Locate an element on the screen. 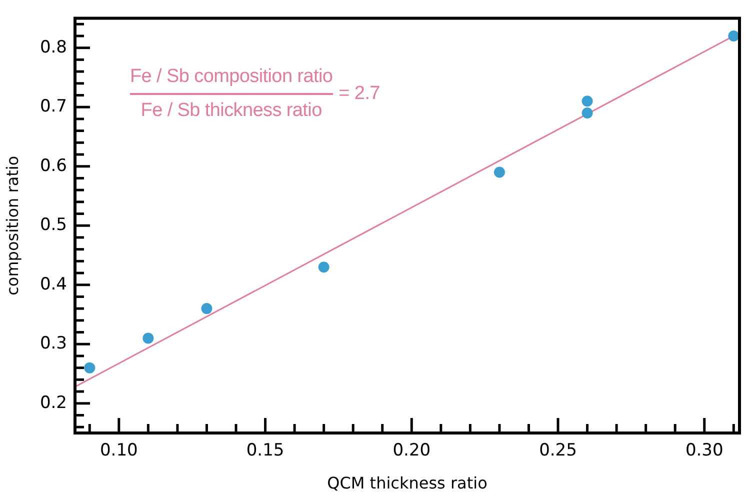 This screenshot has width=745, height=498. x-tick-label: 0.20 is located at coordinates (411, 450).